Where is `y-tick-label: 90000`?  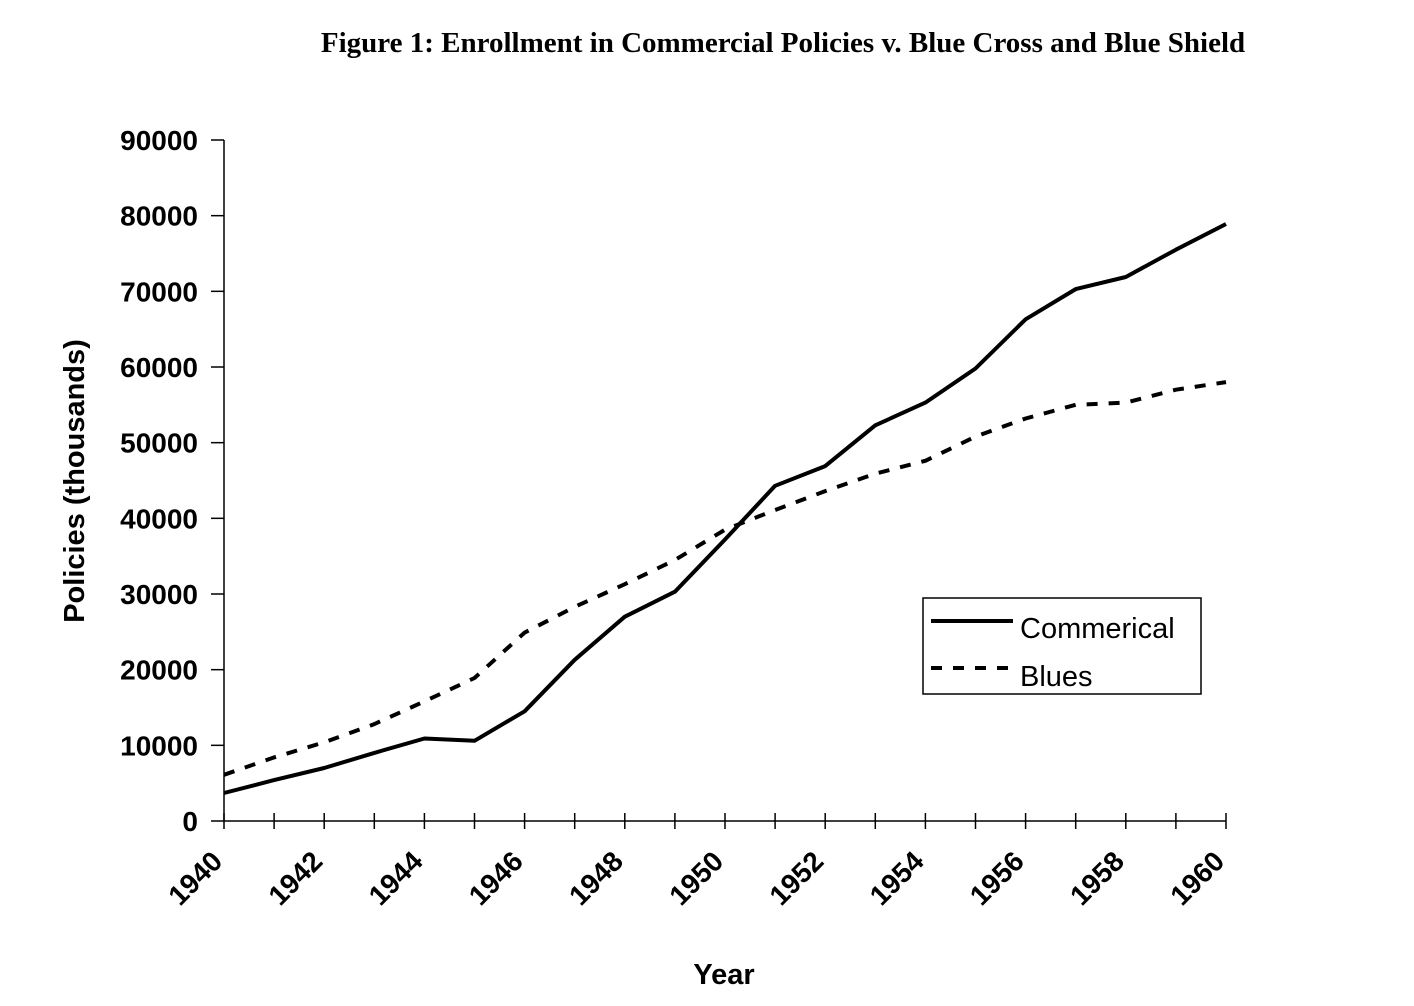
y-tick-label: 90000 is located at coordinates (159, 140).